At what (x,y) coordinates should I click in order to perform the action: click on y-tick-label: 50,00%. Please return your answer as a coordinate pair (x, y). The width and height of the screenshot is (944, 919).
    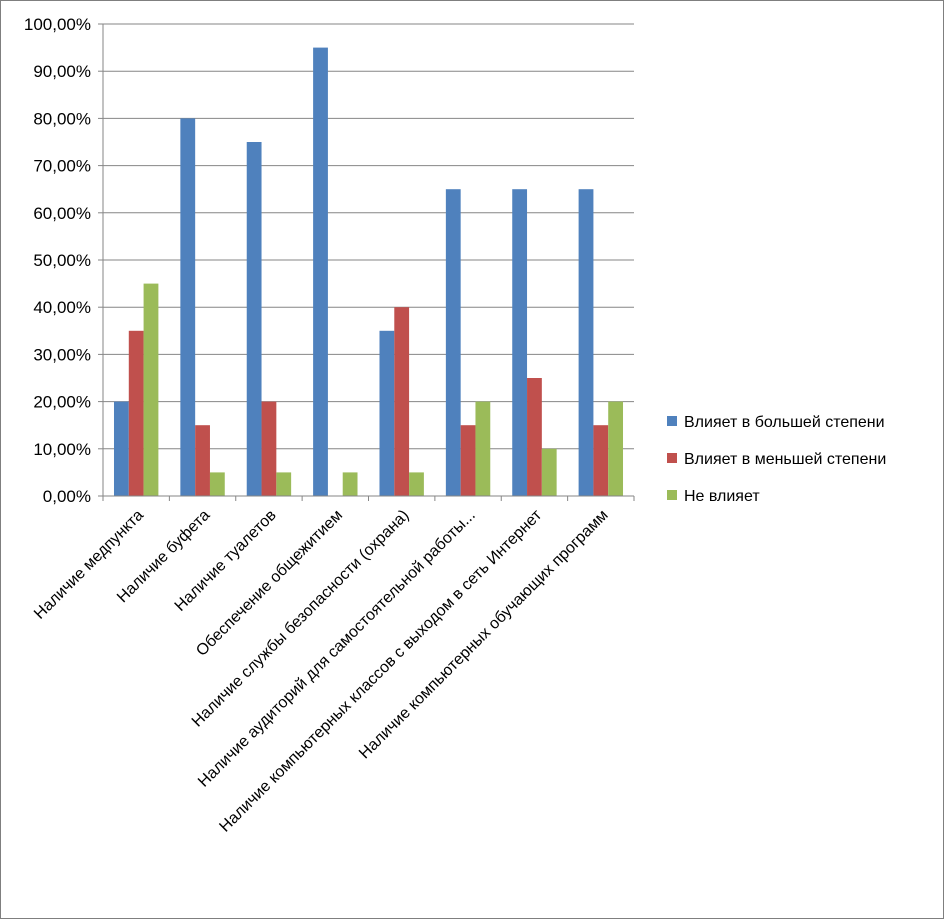
    Looking at the image, I should click on (62, 260).